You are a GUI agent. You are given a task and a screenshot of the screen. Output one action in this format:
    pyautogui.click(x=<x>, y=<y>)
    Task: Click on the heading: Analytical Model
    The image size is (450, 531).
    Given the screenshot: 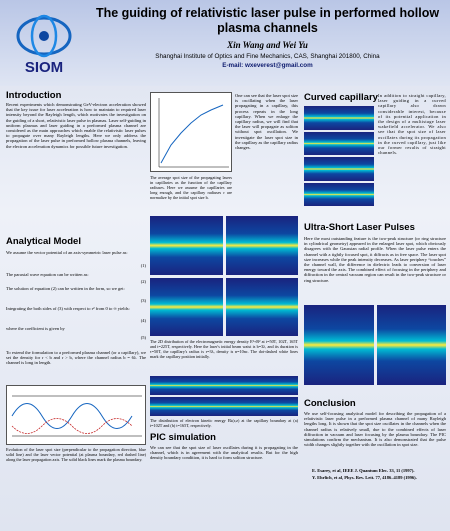 What is the action you would take?
    pyautogui.click(x=43, y=241)
    